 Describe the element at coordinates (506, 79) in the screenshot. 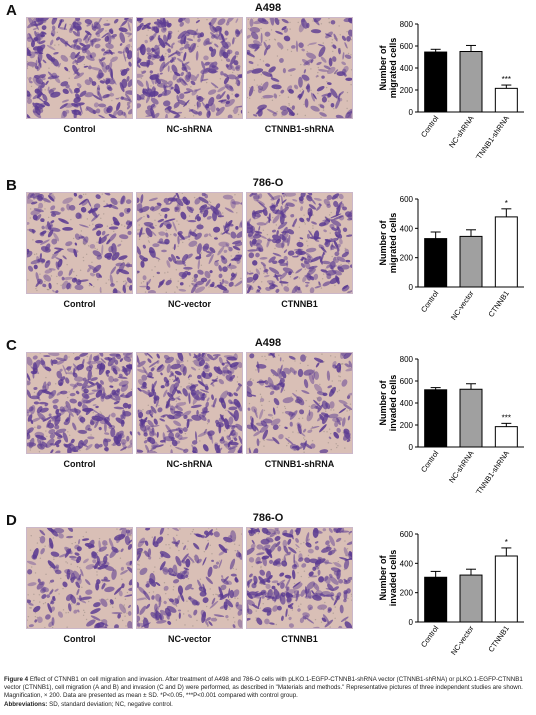

I see `significance-annotation: ***` at that location.